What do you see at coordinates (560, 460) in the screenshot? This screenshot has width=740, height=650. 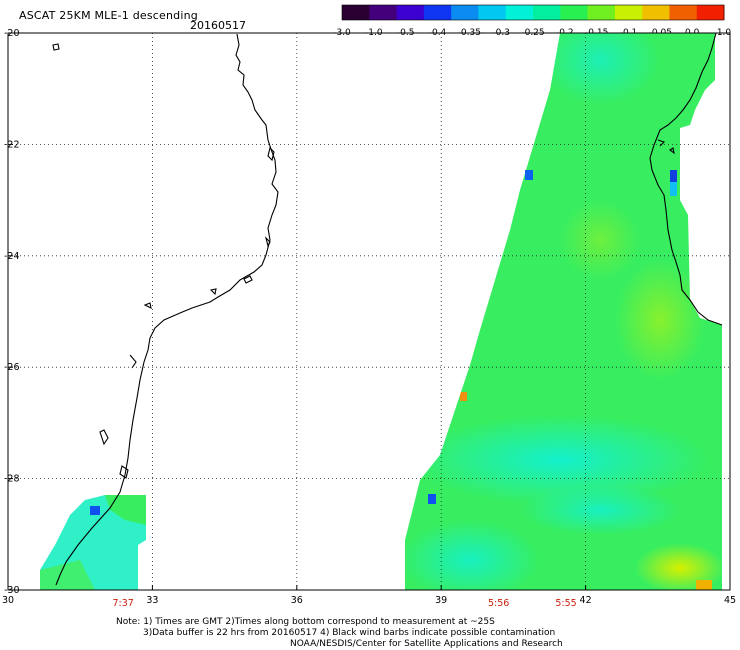 I see `swath-east-cyan-mid` at bounding box center [560, 460].